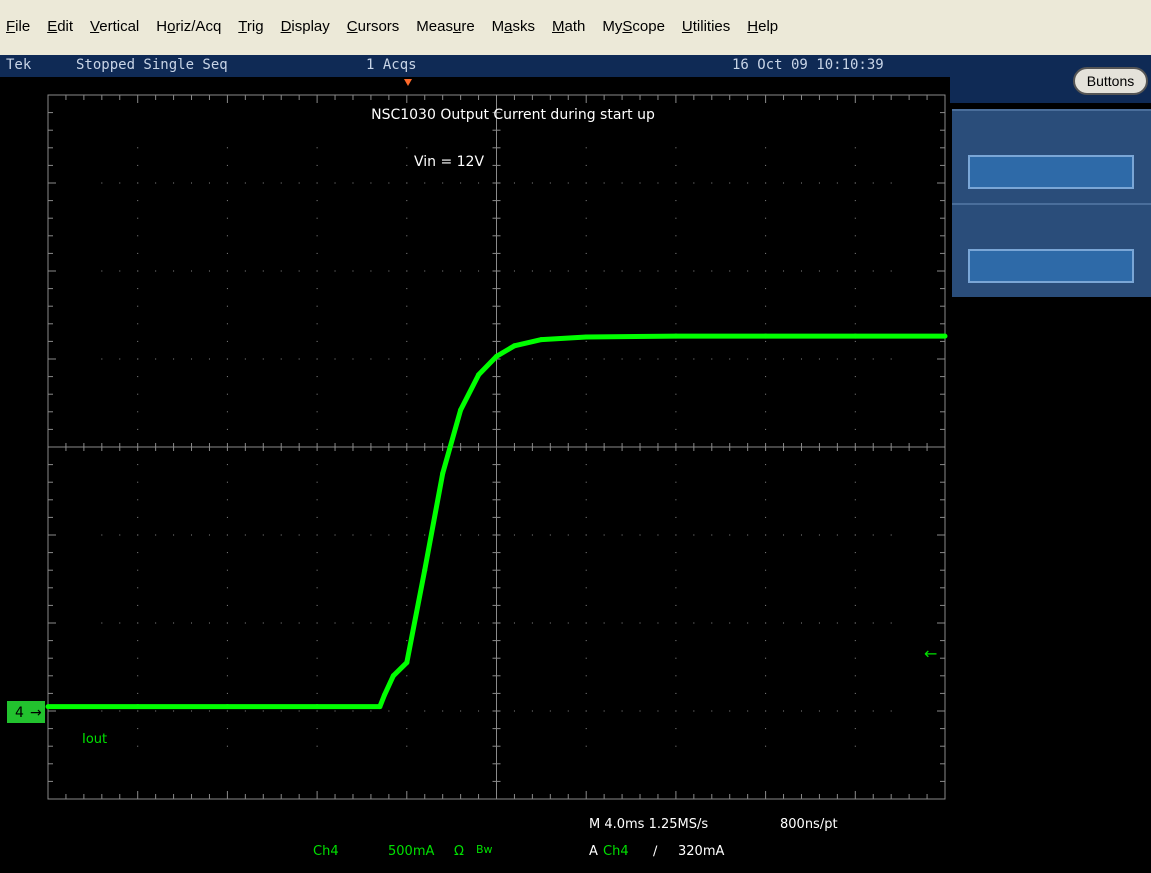 Image resolution: width=1151 pixels, height=873 pixels. Describe the element at coordinates (648, 824) in the screenshot. I see `readout-timebase: M 4.0ms 1.25MS/s` at that location.